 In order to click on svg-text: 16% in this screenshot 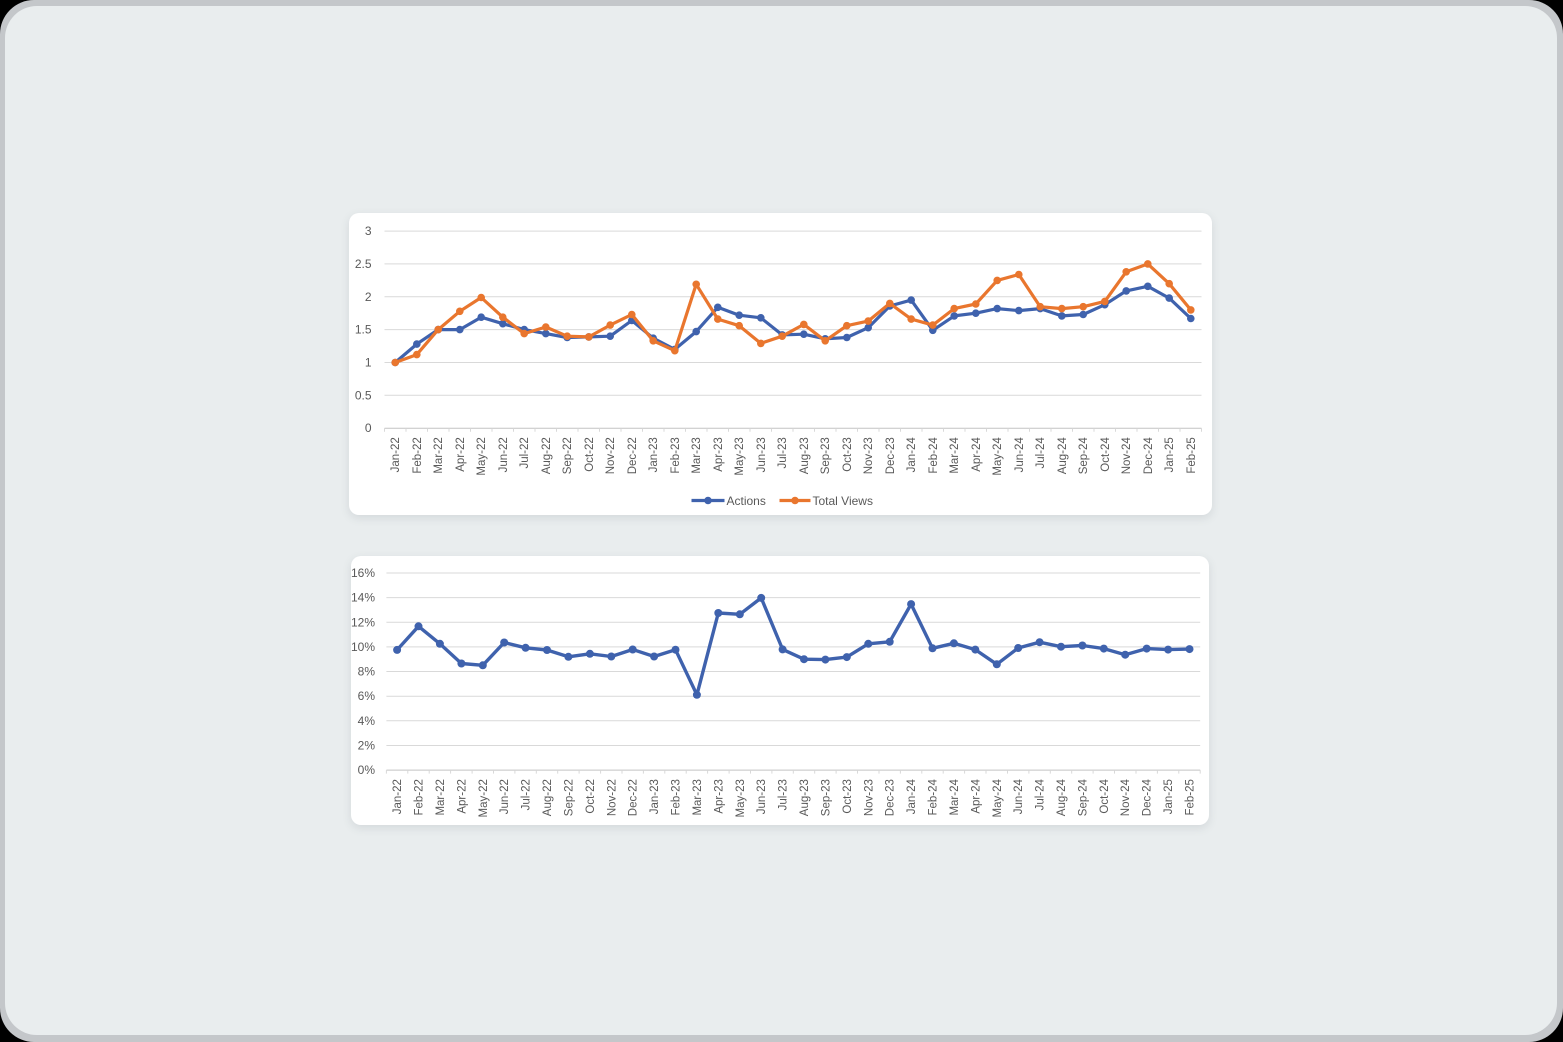, I will do `click(363, 573)`.